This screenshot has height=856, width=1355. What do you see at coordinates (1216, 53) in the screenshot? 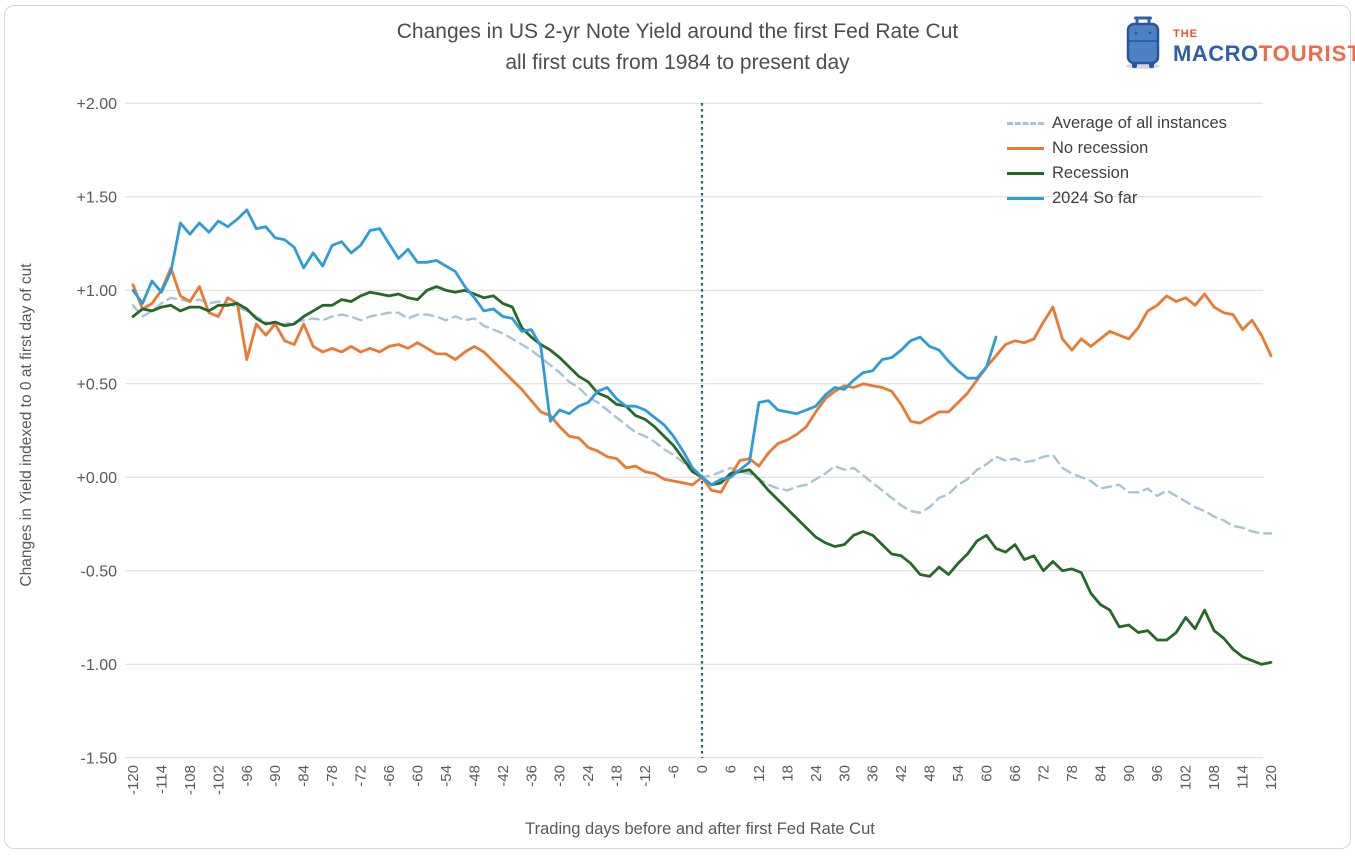
I see `logo-macro: MACRO` at bounding box center [1216, 53].